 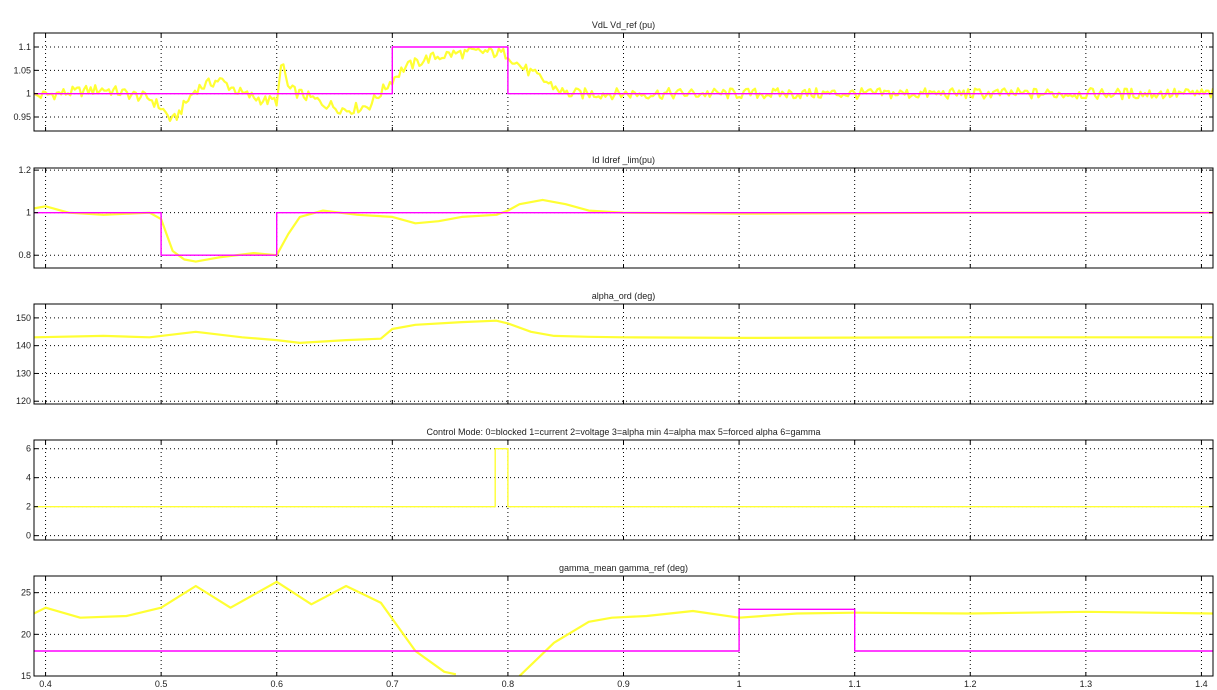 I want to click on panel-title: gamma_mean gamma_ref (deg), so click(x=623, y=568).